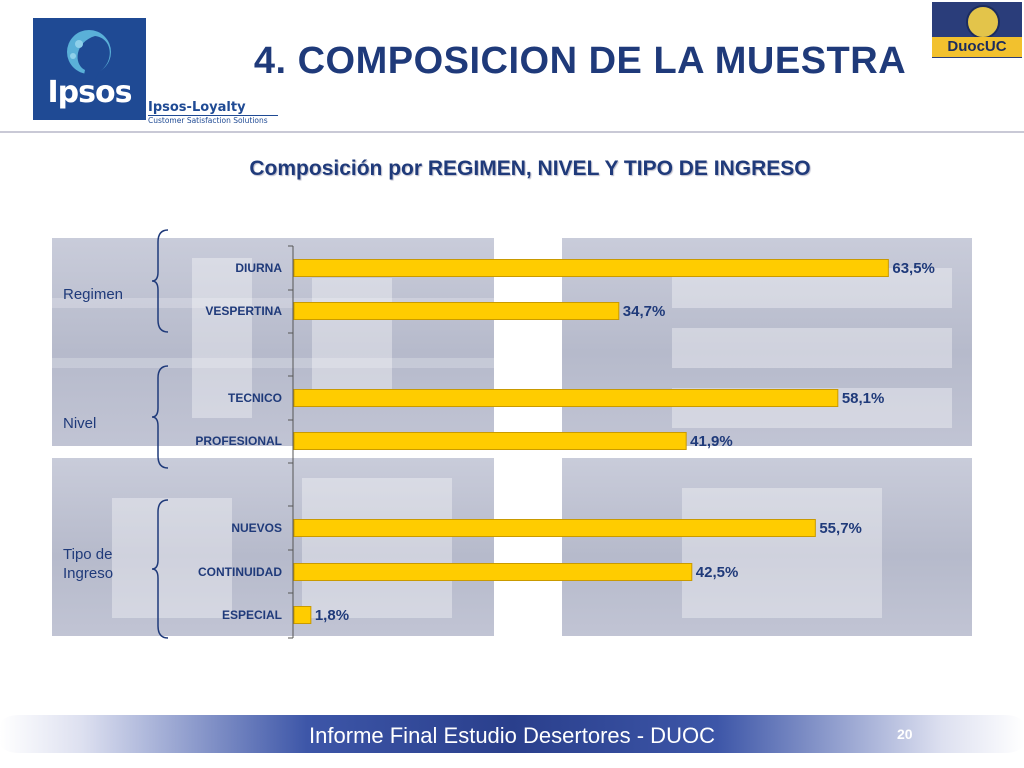 The width and height of the screenshot is (1024, 768). I want to click on duoc-logo: DuocUC, so click(977, 30).